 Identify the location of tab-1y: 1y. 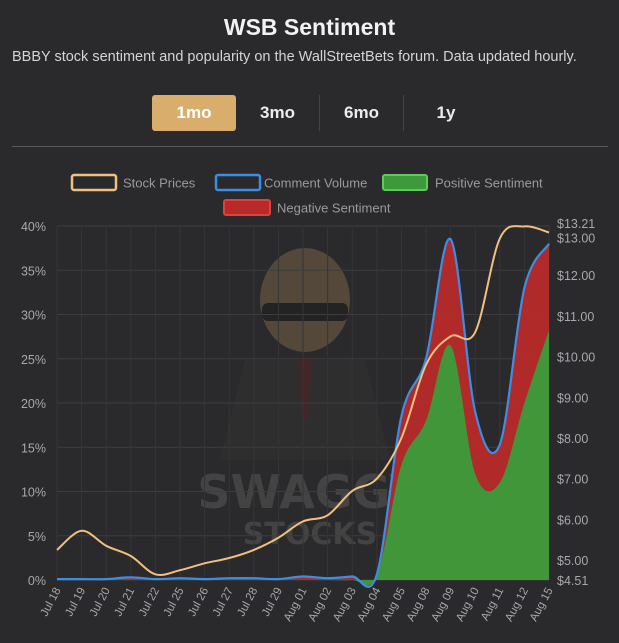
(446, 112).